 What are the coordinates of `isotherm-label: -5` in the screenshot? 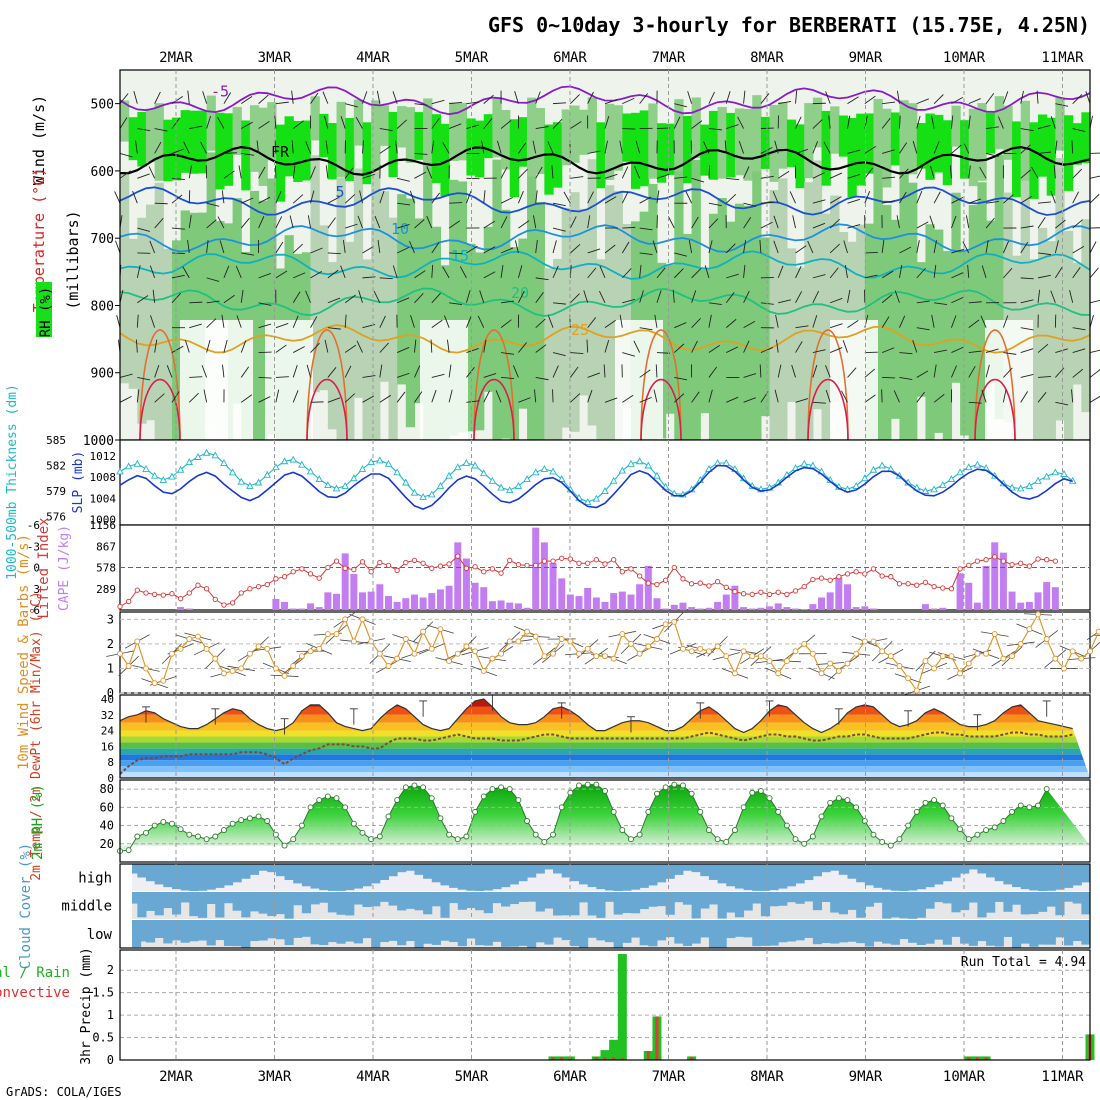 It's located at (220, 91).